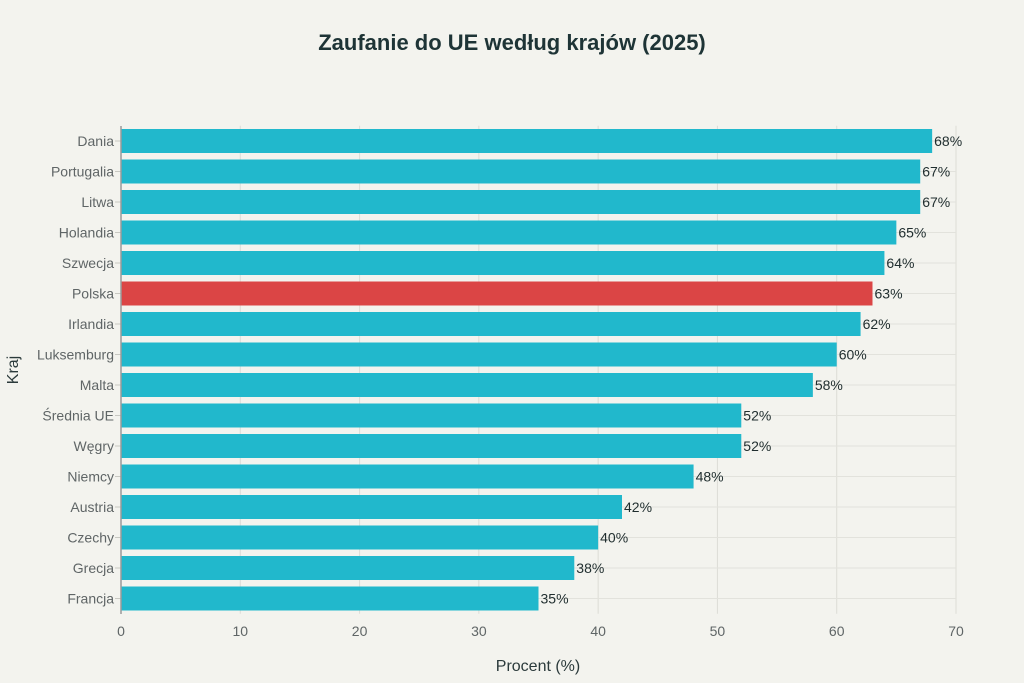 The width and height of the screenshot is (1024, 683). Describe the element at coordinates (853, 355) in the screenshot. I see `data-label: 60%` at that location.